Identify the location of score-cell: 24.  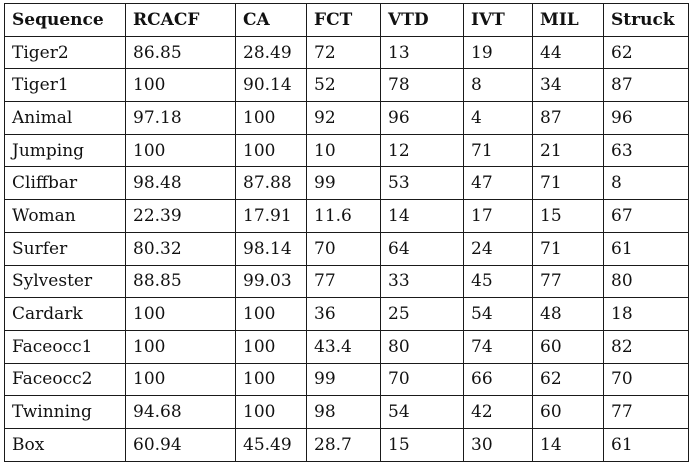
(498, 248).